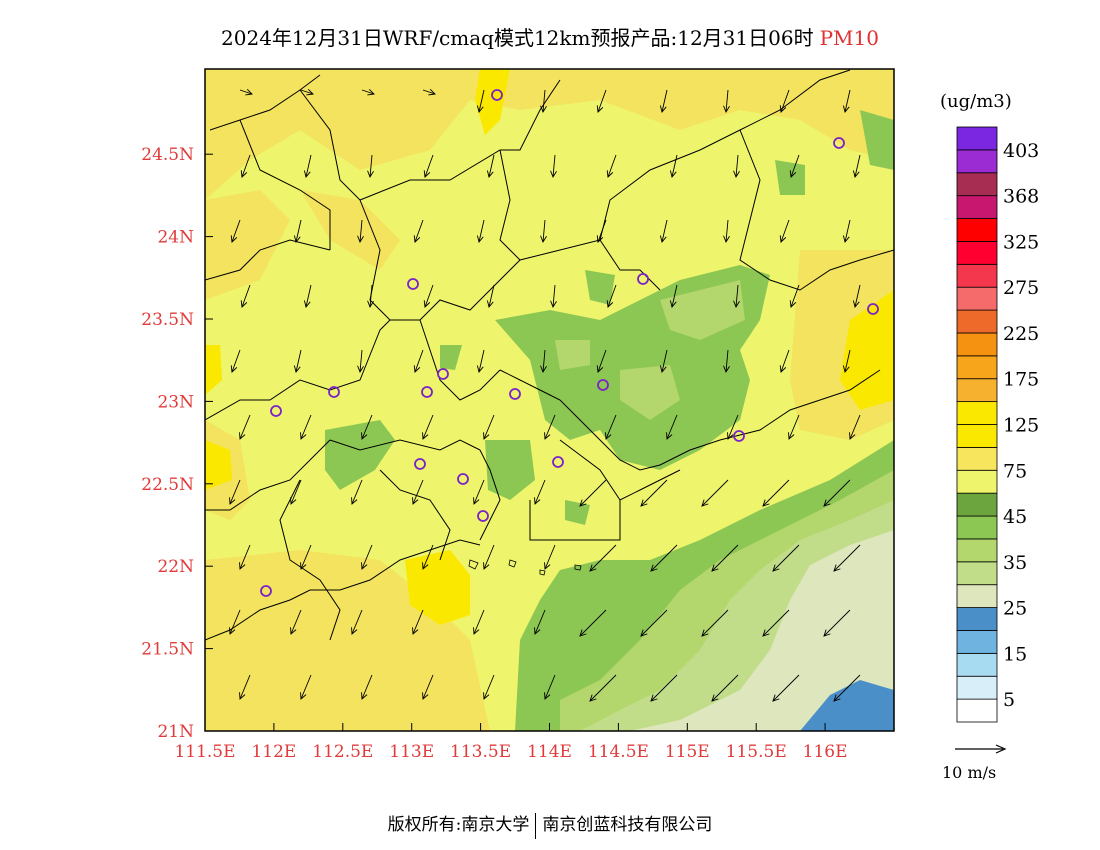  What do you see at coordinates (1021, 151) in the screenshot?
I see `colorbar-label: 403` at bounding box center [1021, 151].